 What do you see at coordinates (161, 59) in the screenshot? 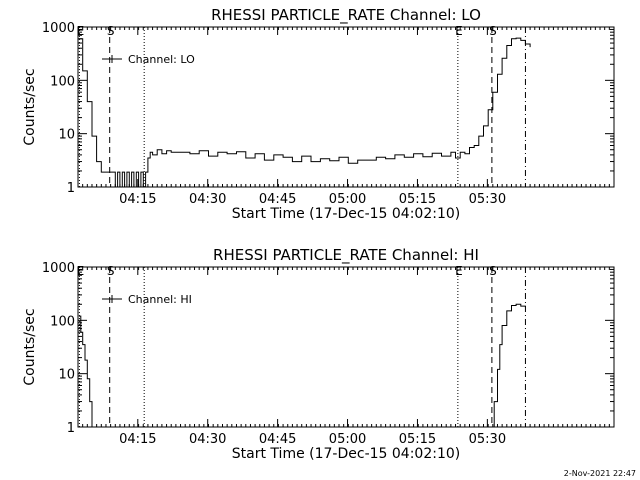
I see `legend-label: Channel: LO` at bounding box center [161, 59].